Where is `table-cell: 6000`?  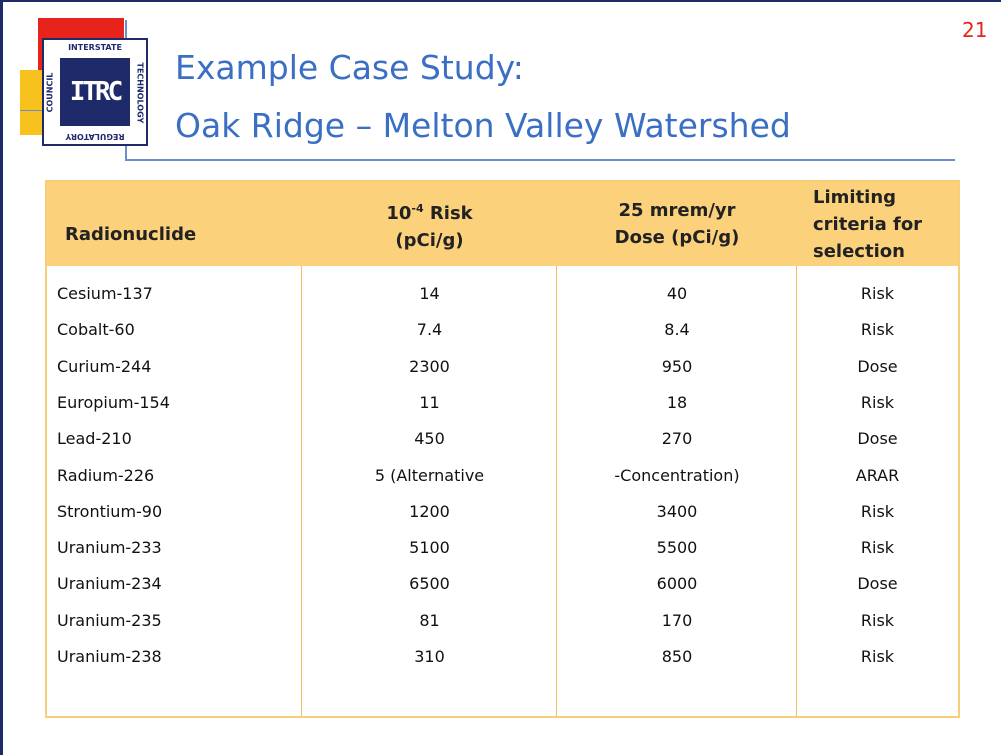
table-cell: 6000 is located at coordinates (677, 584).